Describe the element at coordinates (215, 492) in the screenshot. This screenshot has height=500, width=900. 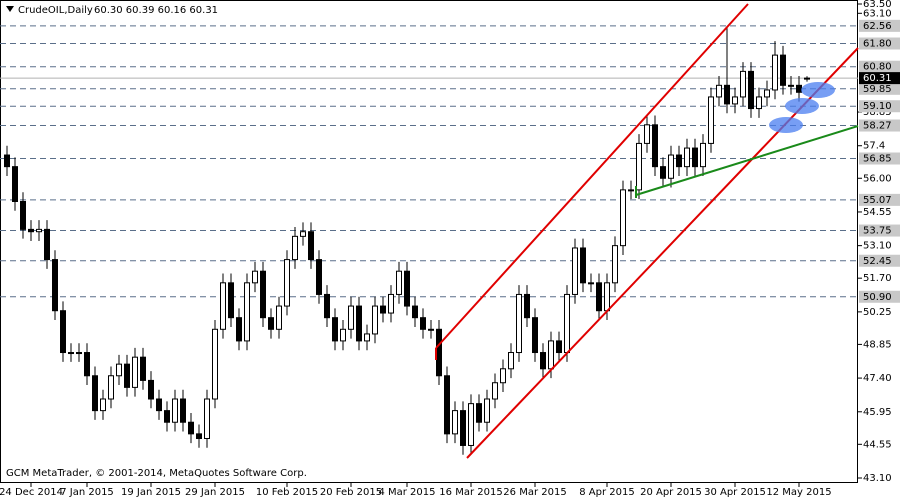
I see `x-tick-label: 29 Jan 2015` at that location.